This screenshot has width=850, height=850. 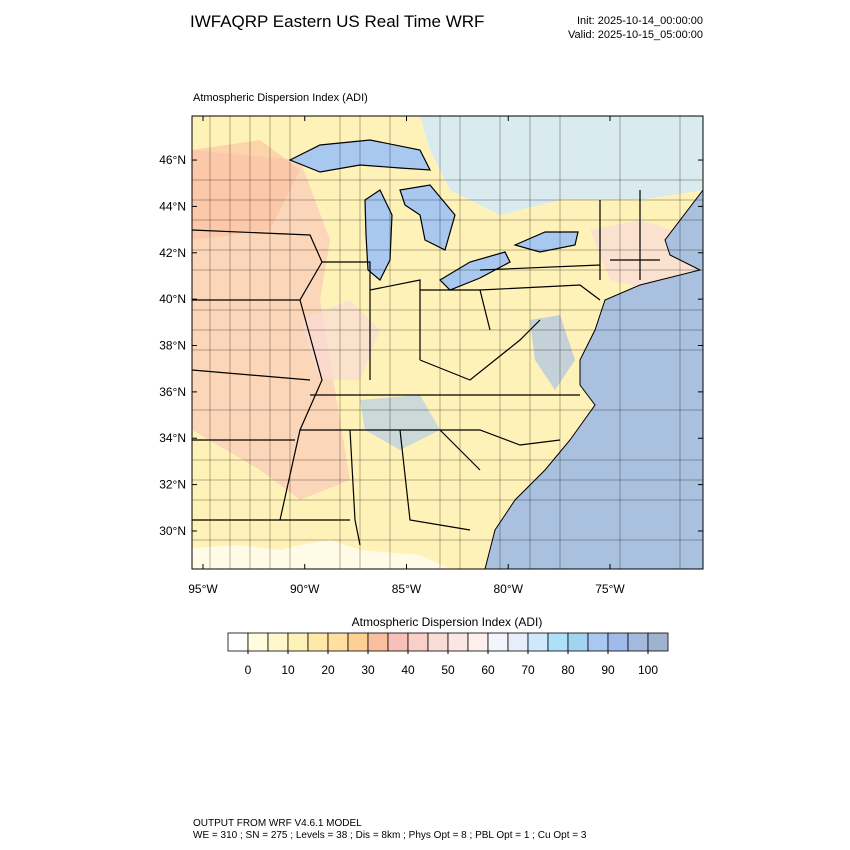 I want to click on colorbar-tick-label: 60, so click(x=488, y=670).